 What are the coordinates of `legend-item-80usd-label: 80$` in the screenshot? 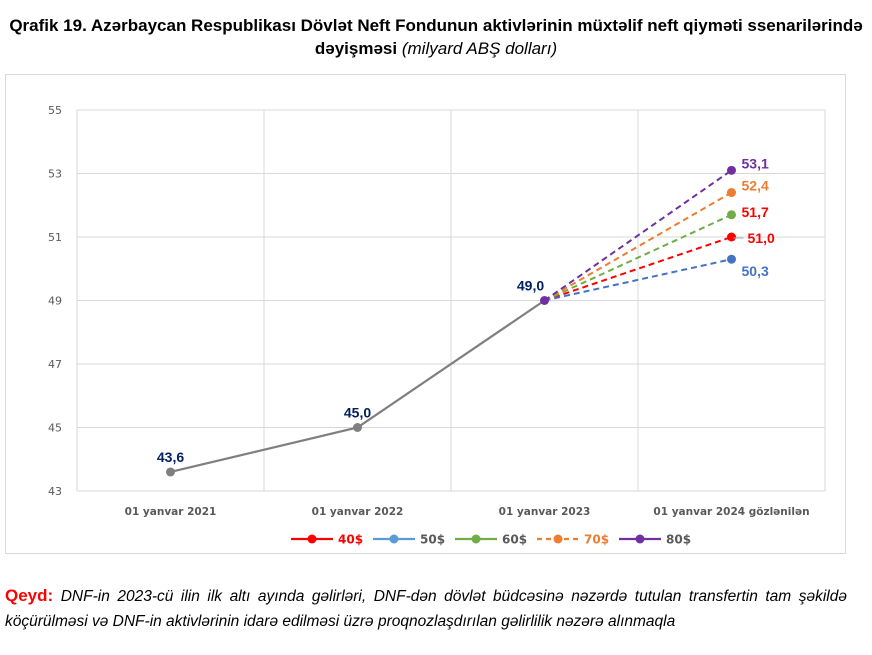 It's located at (678, 540).